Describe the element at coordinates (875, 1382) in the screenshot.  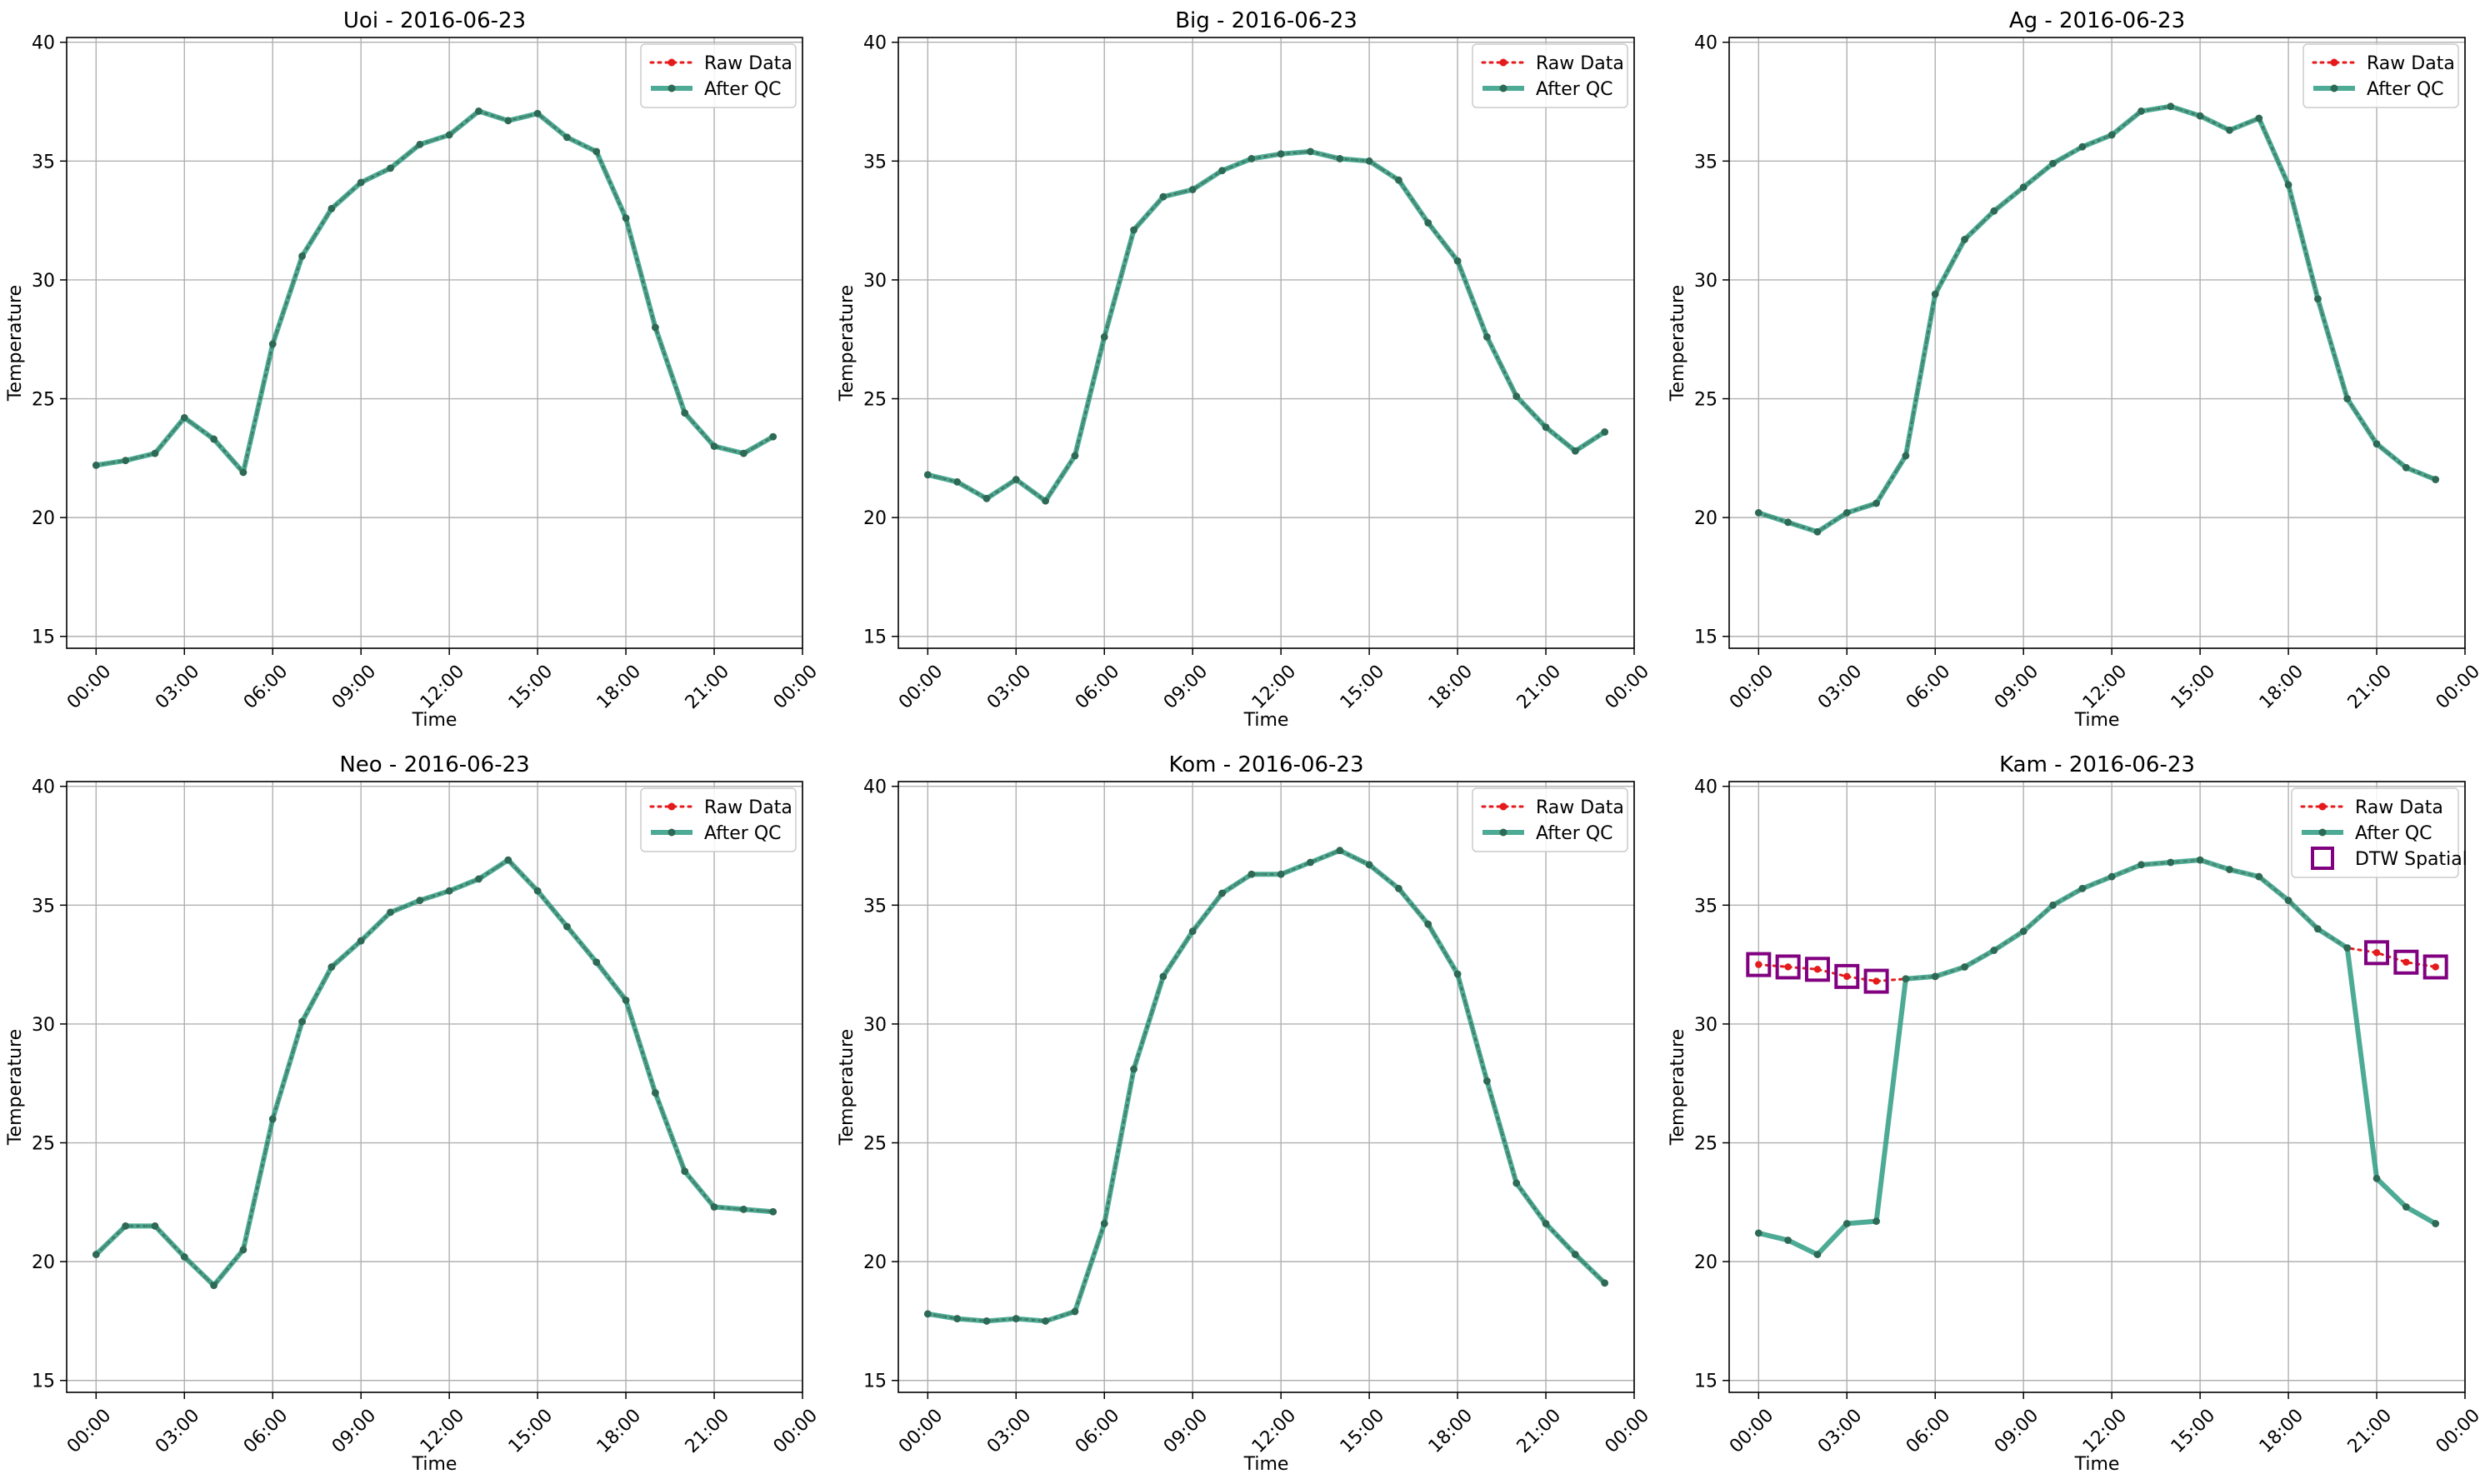
I see `y-tick-label: 15` at that location.